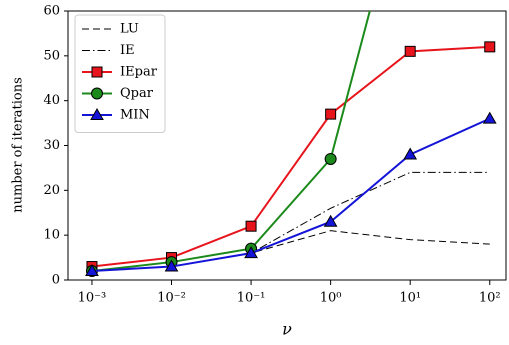 The width and height of the screenshot is (509, 345). Describe the element at coordinates (139, 72) in the screenshot. I see `legend-label: IEpar` at that location.